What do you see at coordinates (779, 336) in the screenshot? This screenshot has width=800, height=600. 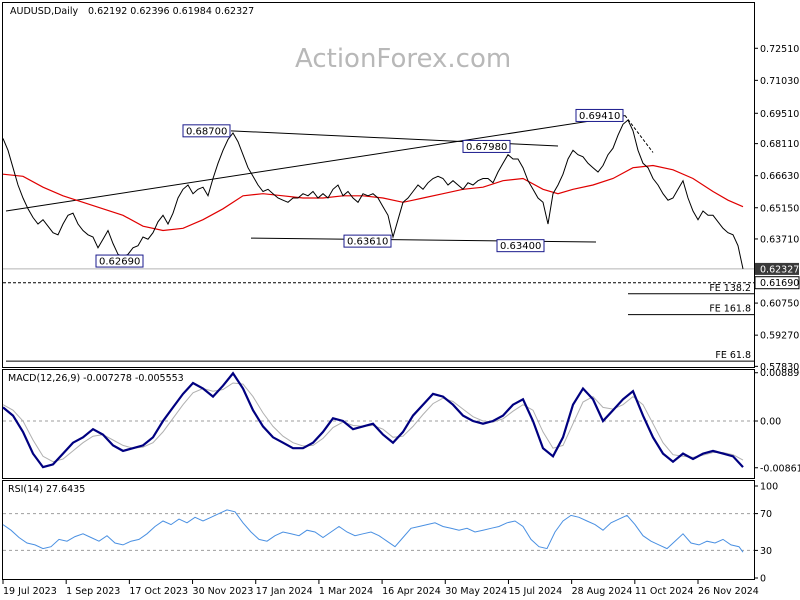 I see `price-tick-label: 0.59270` at bounding box center [779, 336].